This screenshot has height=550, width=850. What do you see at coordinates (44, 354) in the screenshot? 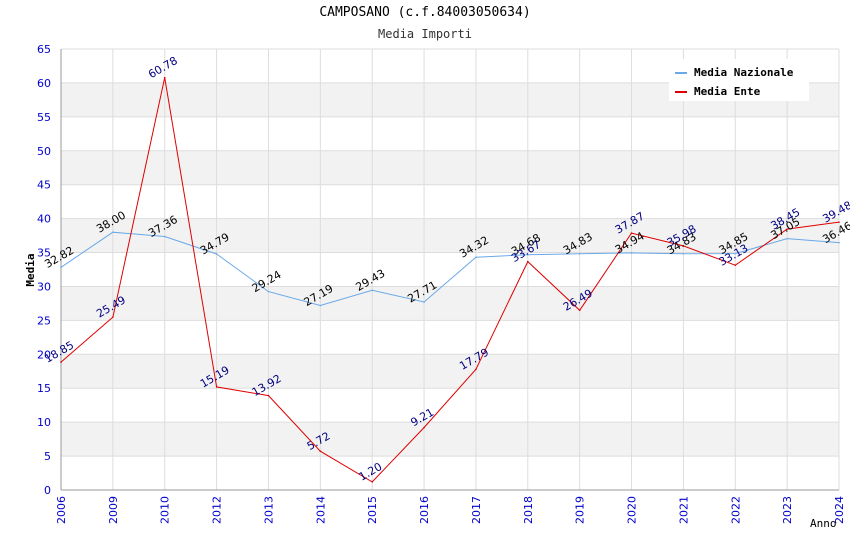
I see `y-tick-label: 20` at bounding box center [44, 354].